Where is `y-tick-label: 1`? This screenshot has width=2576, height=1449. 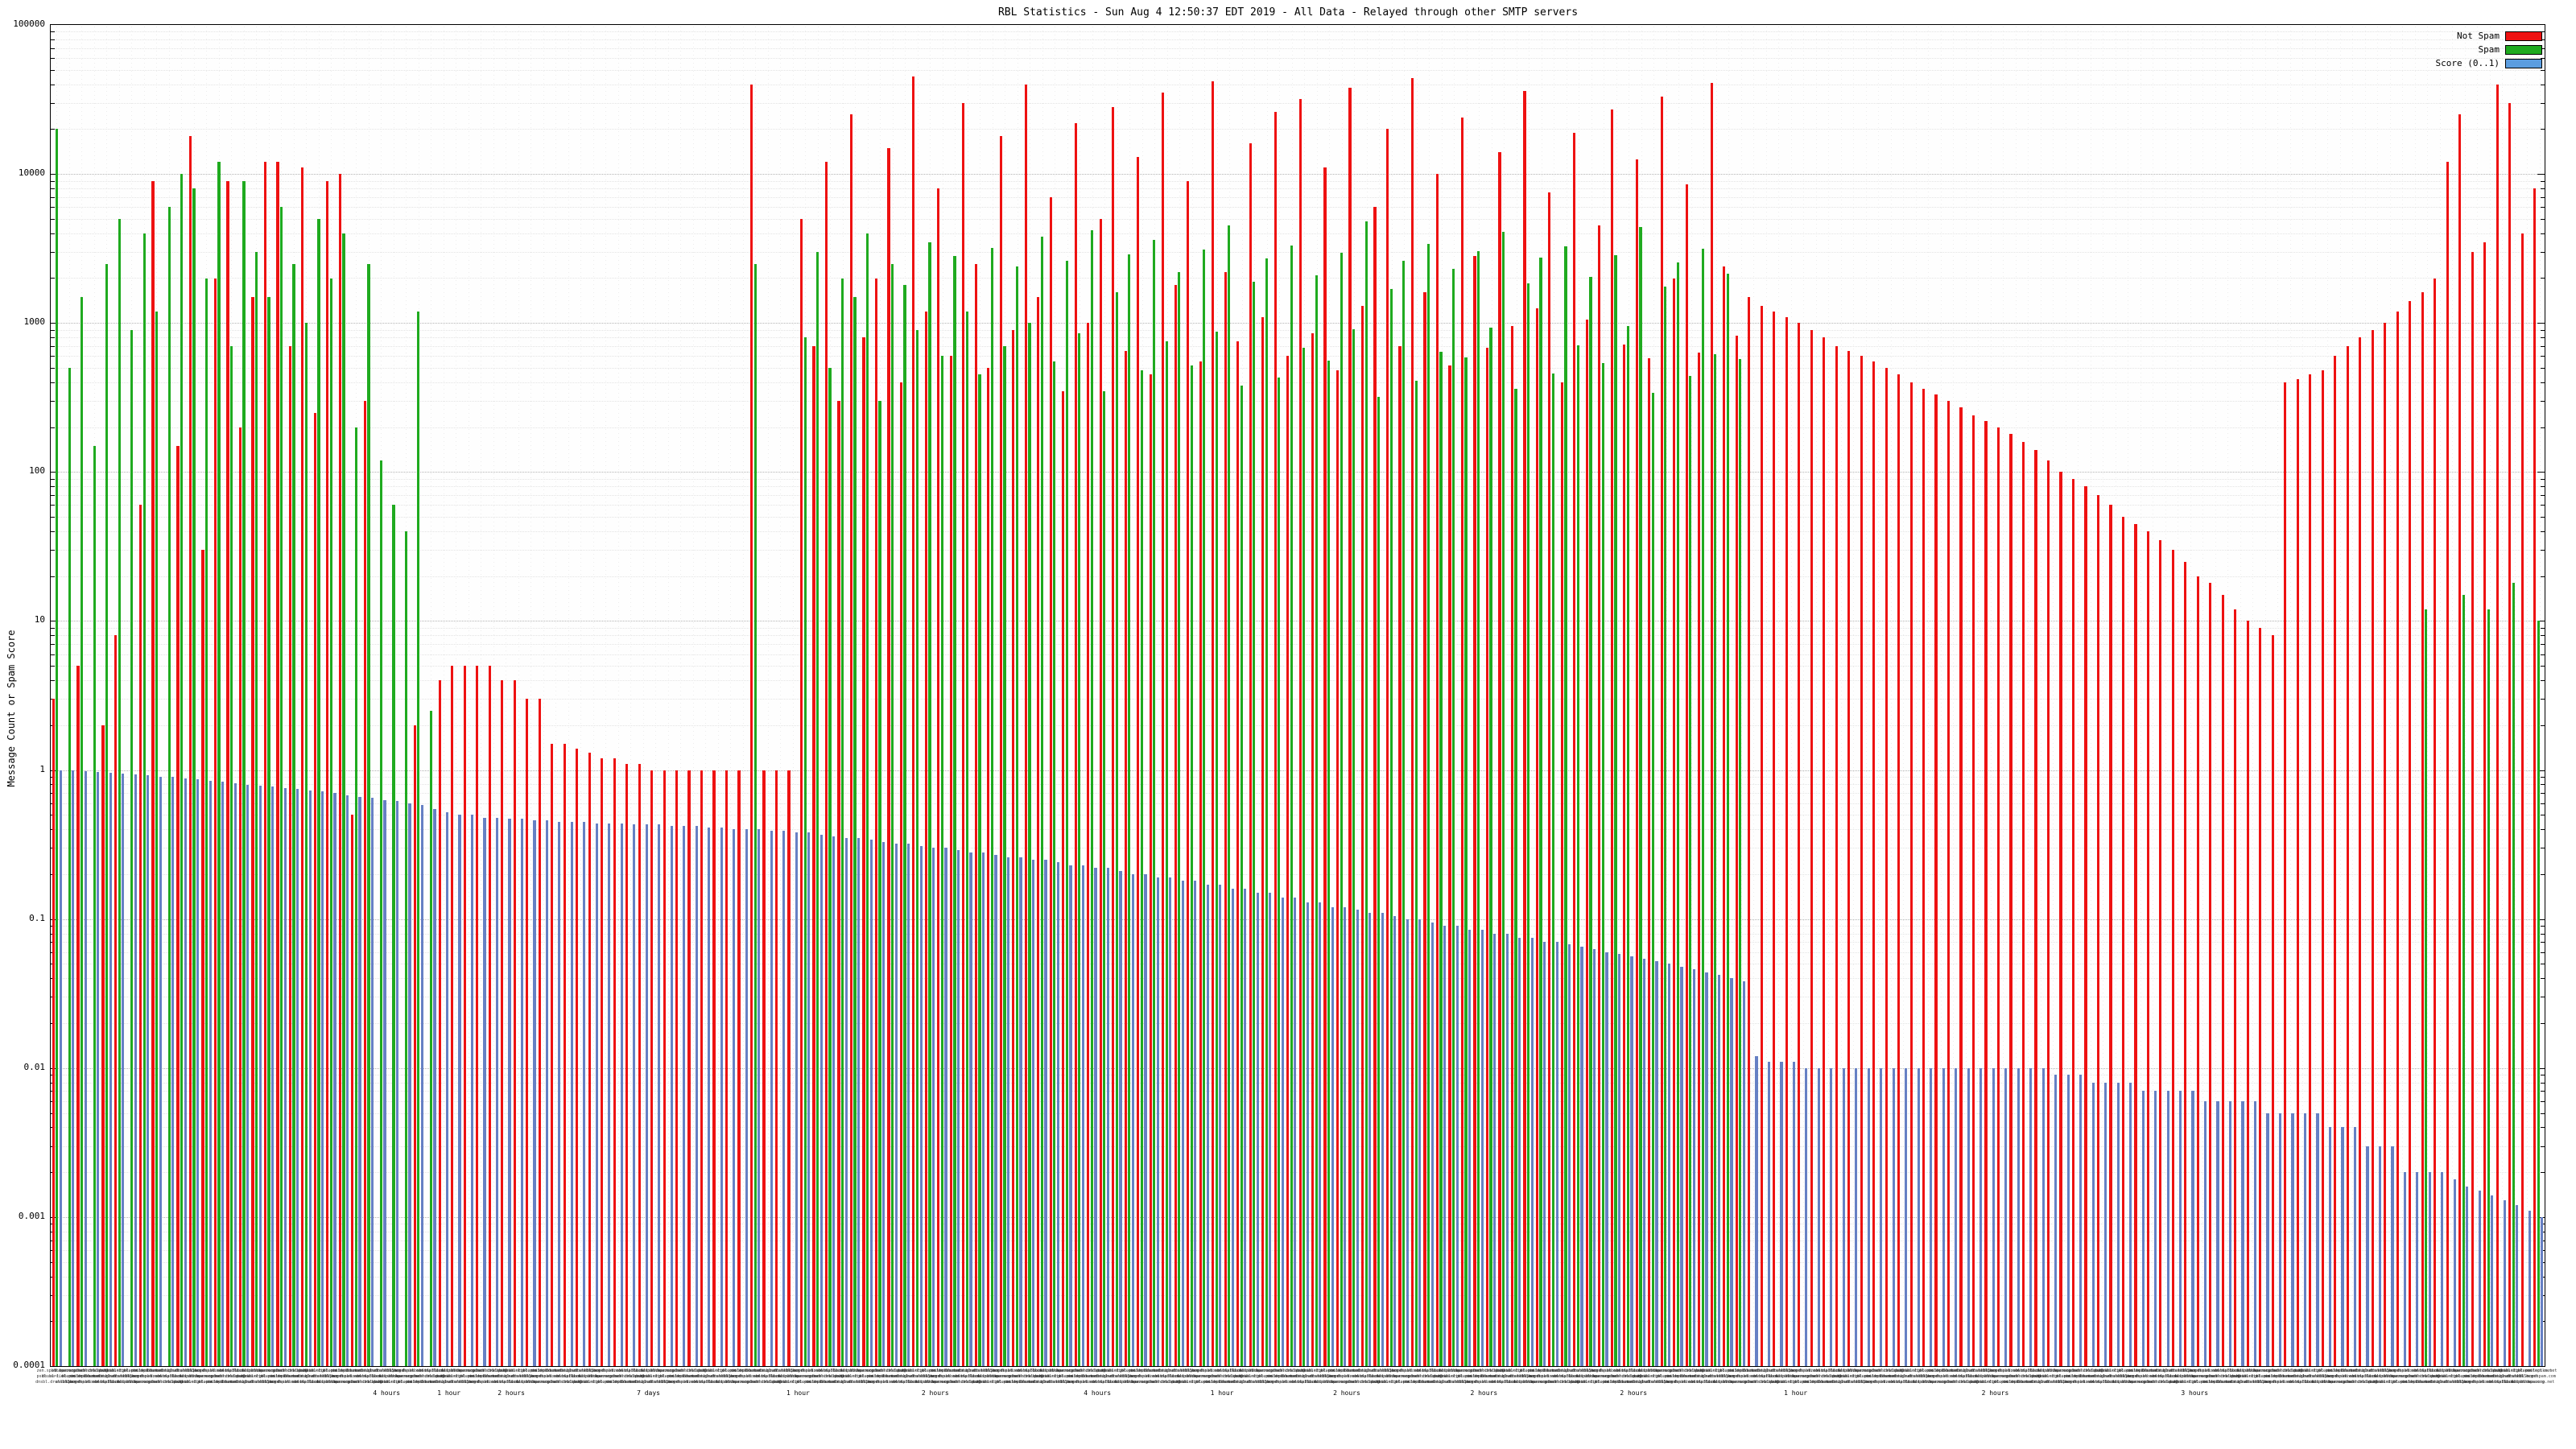
y-tick-label: 1 is located at coordinates (42, 768).